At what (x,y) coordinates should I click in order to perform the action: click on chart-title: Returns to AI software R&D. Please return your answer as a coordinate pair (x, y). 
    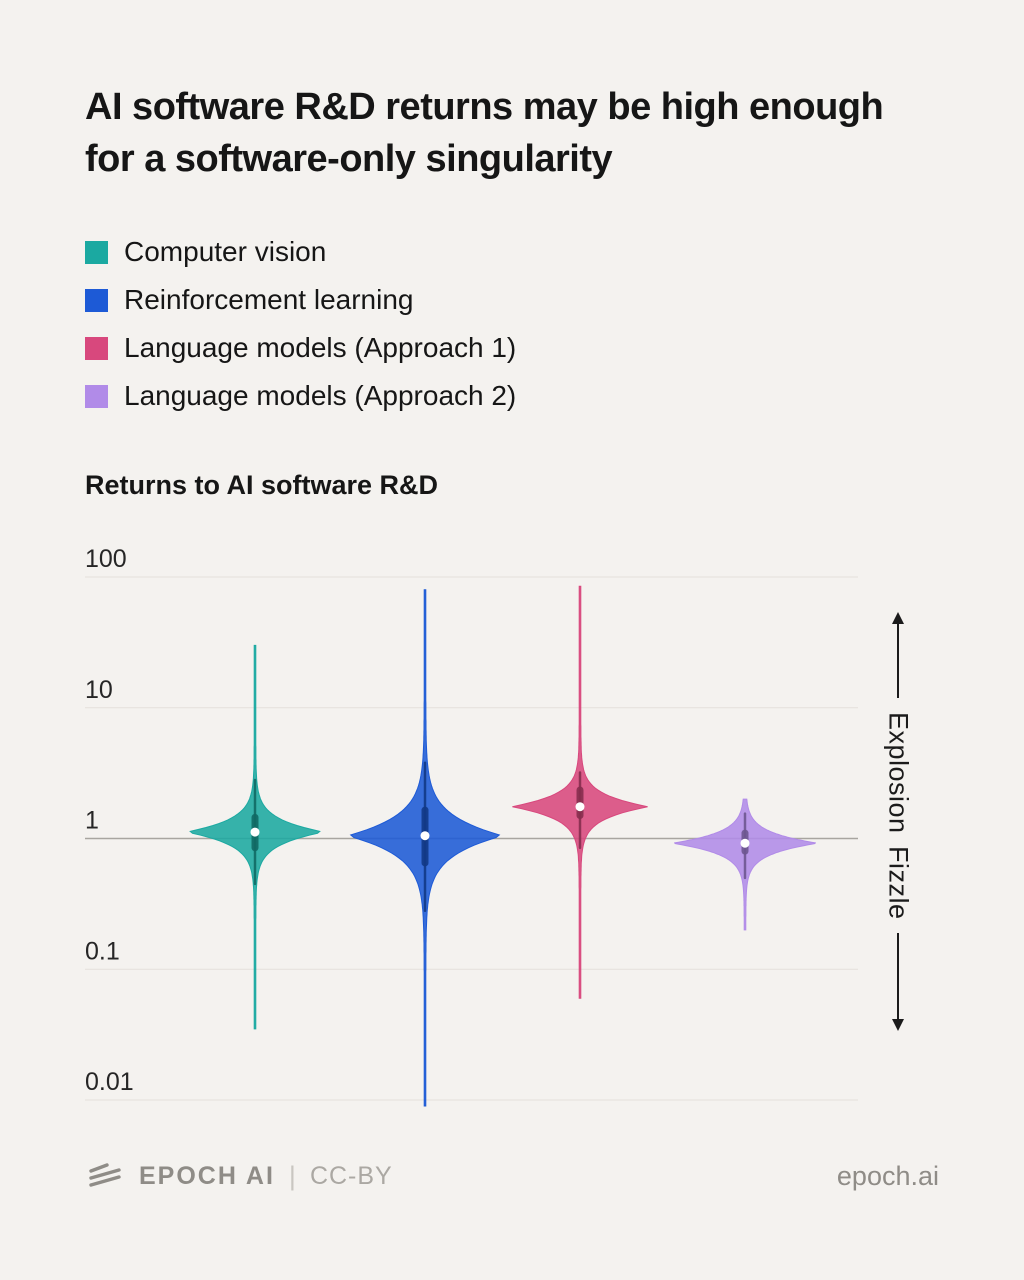
    Looking at the image, I should click on (262, 485).